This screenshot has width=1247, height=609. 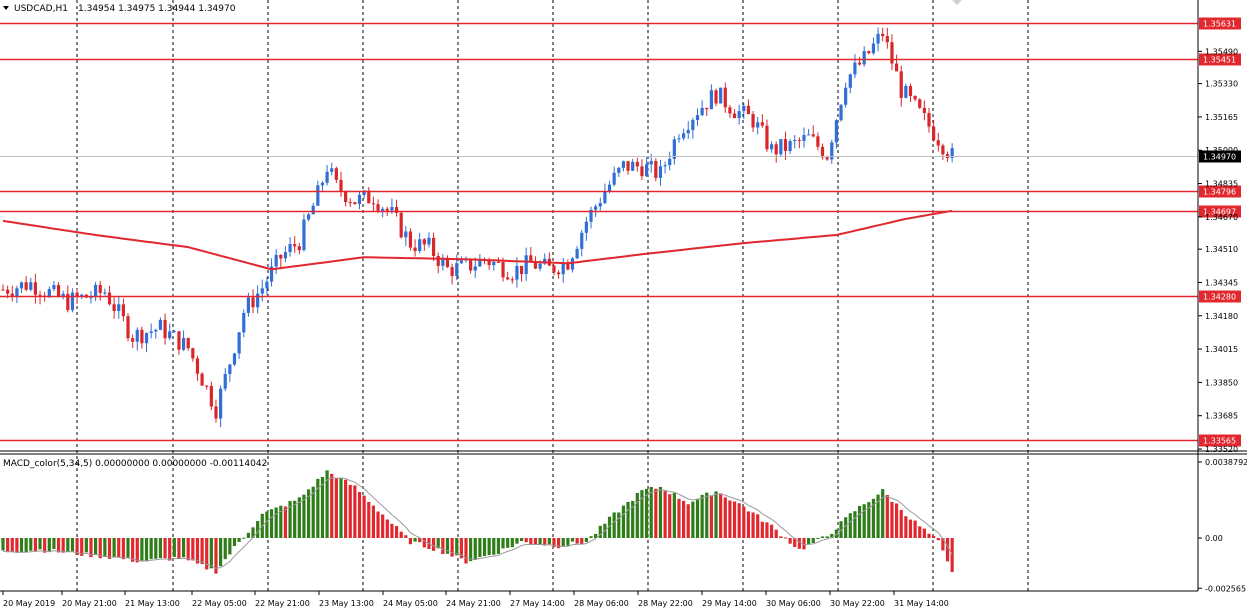 I want to click on level-price-tag, so click(x=1220, y=211).